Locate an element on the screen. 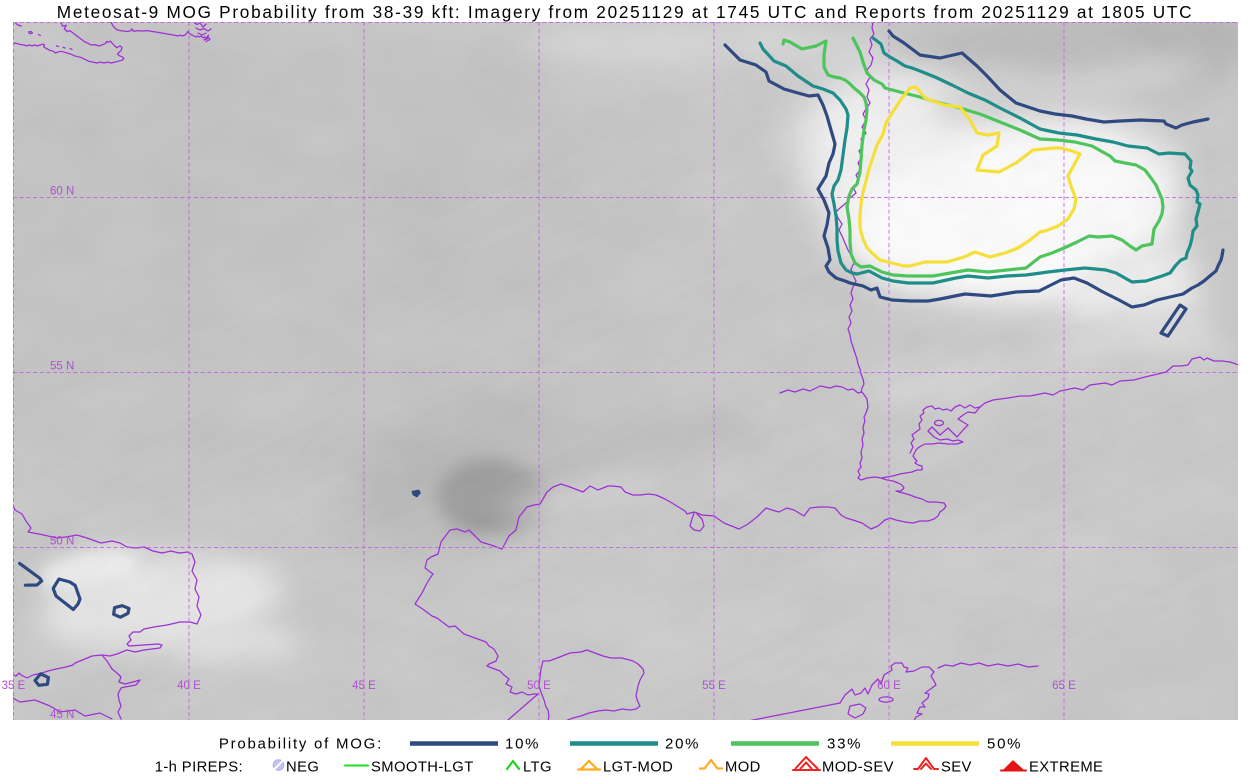 The image size is (1250, 782). svg-text: 65 E is located at coordinates (1064, 686).